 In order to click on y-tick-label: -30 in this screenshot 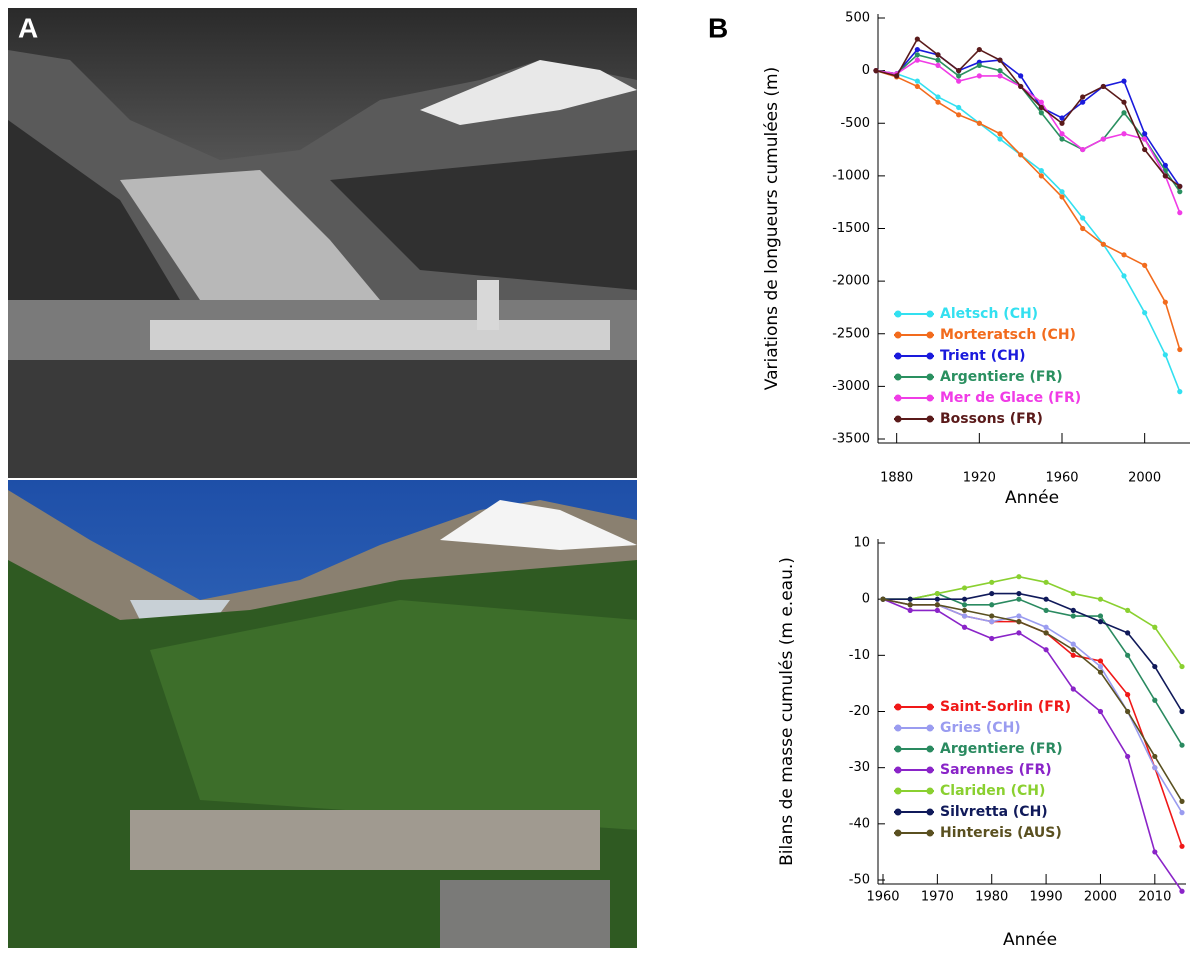, I will do `click(859, 767)`.